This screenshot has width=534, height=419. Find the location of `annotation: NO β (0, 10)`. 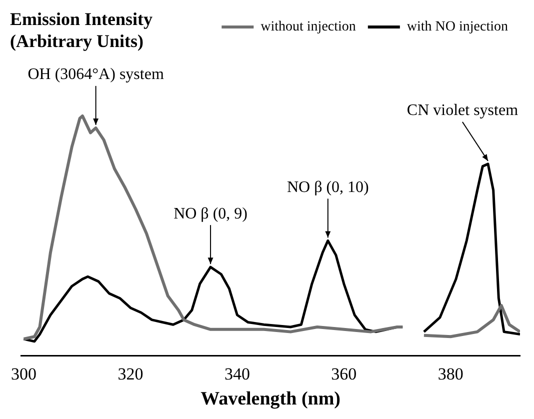

annotation: NO β (0, 10) is located at coordinates (327, 187).